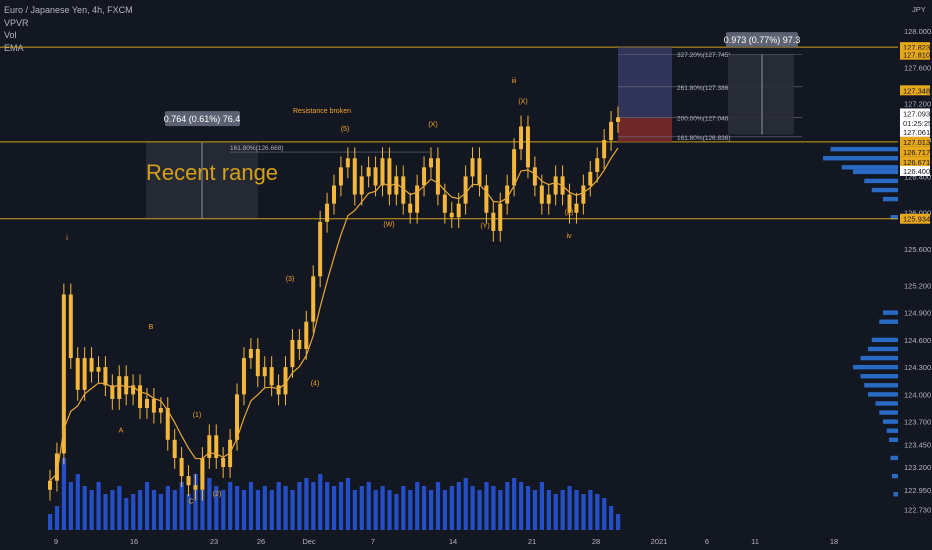 The image size is (932, 550). What do you see at coordinates (917, 394) in the screenshot?
I see `price-tick-label: 124.000` at bounding box center [917, 394].